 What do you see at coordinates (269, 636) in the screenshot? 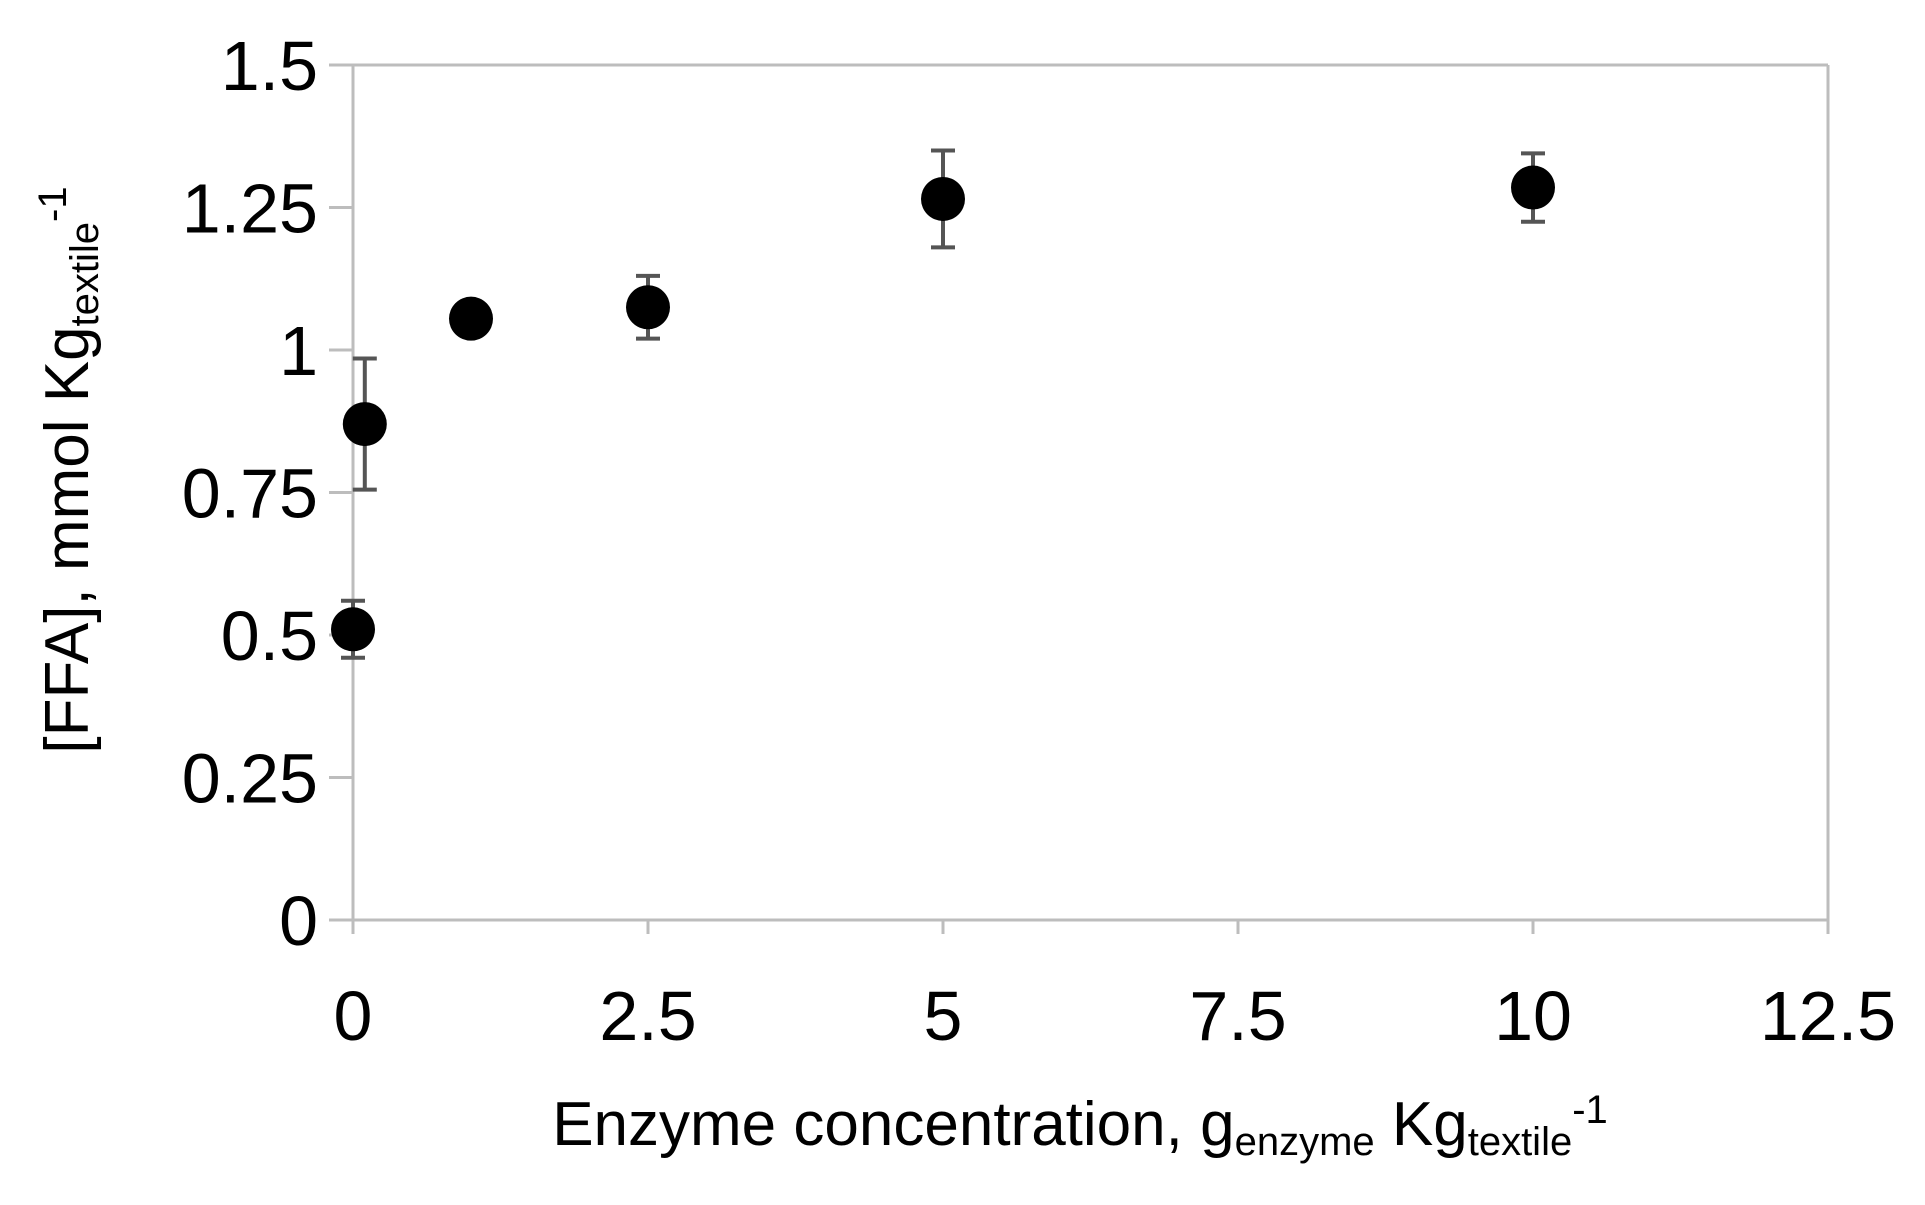
I see `y-tick-label: 0.5` at bounding box center [269, 636].